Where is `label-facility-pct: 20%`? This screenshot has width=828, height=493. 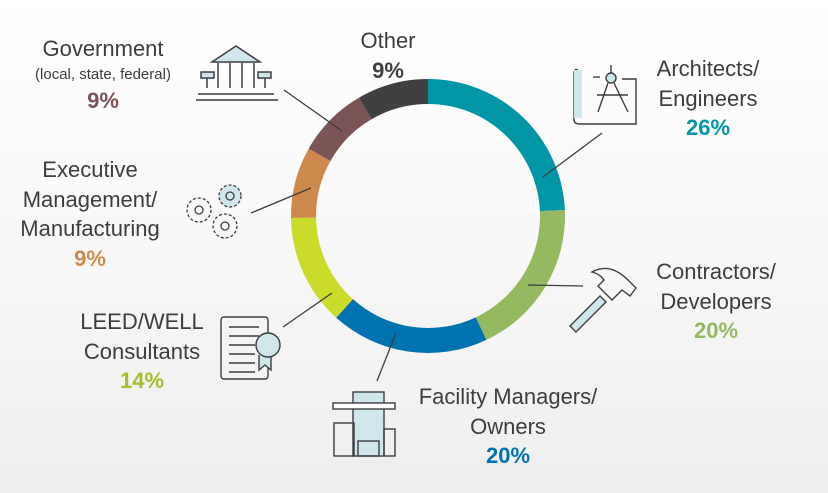
label-facility-pct: 20% is located at coordinates (508, 455).